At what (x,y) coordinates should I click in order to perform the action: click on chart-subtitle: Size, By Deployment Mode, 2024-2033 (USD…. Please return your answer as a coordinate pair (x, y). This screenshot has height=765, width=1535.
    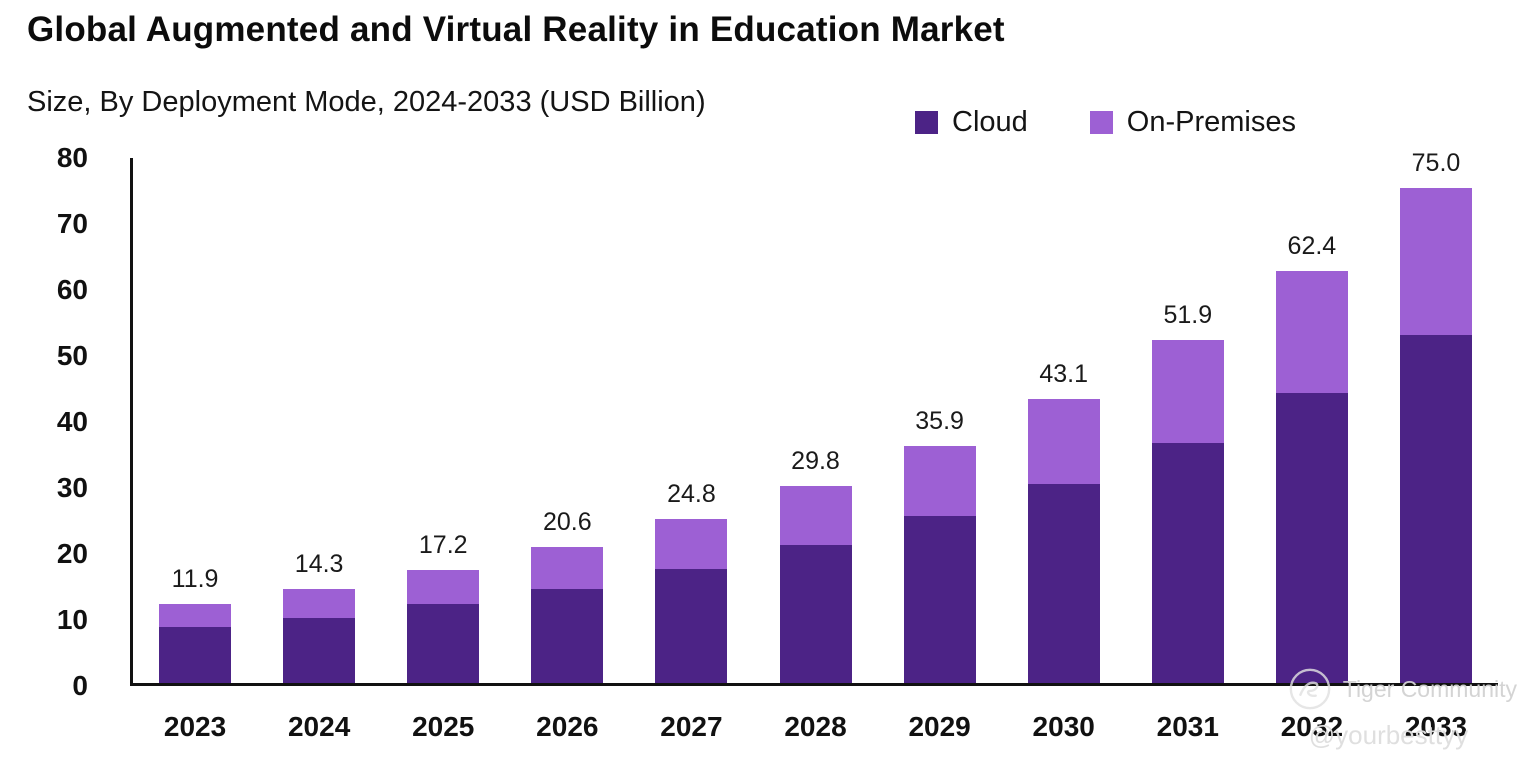
    Looking at the image, I should click on (366, 102).